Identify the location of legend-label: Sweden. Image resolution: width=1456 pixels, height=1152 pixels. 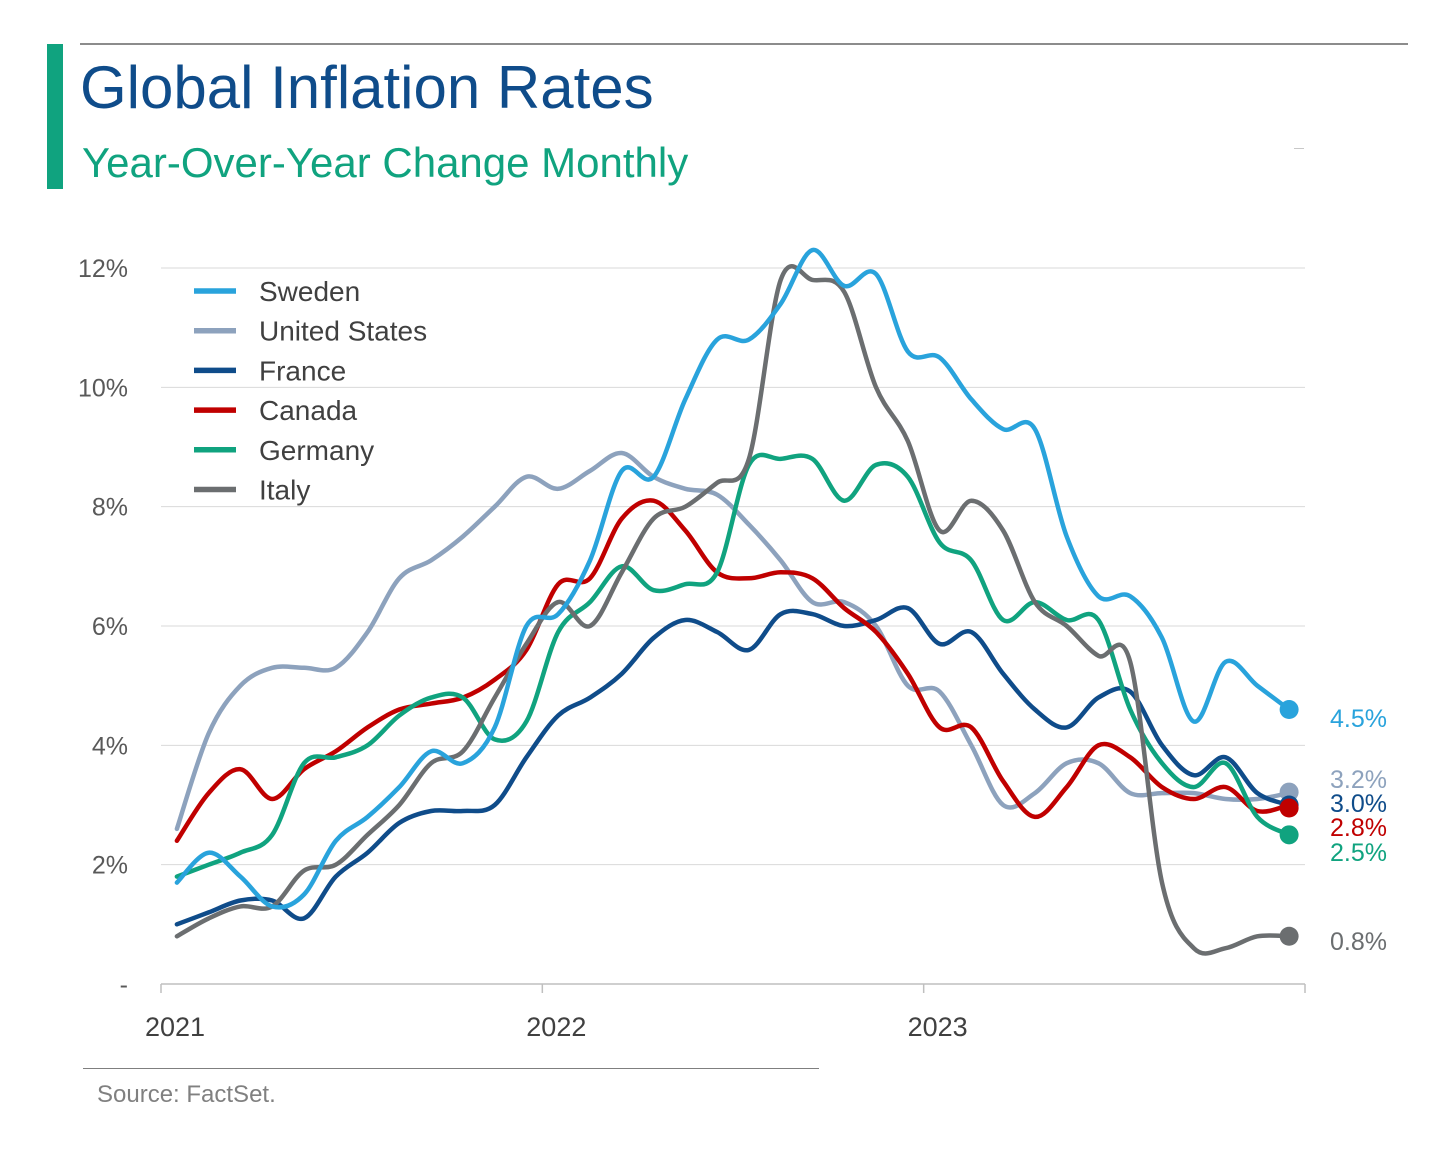
(309, 291).